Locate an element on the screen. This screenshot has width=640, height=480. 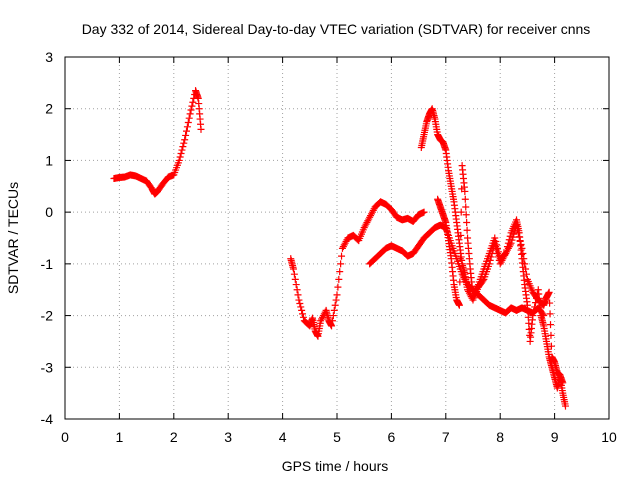
x-tick-label: 3 is located at coordinates (228, 437).